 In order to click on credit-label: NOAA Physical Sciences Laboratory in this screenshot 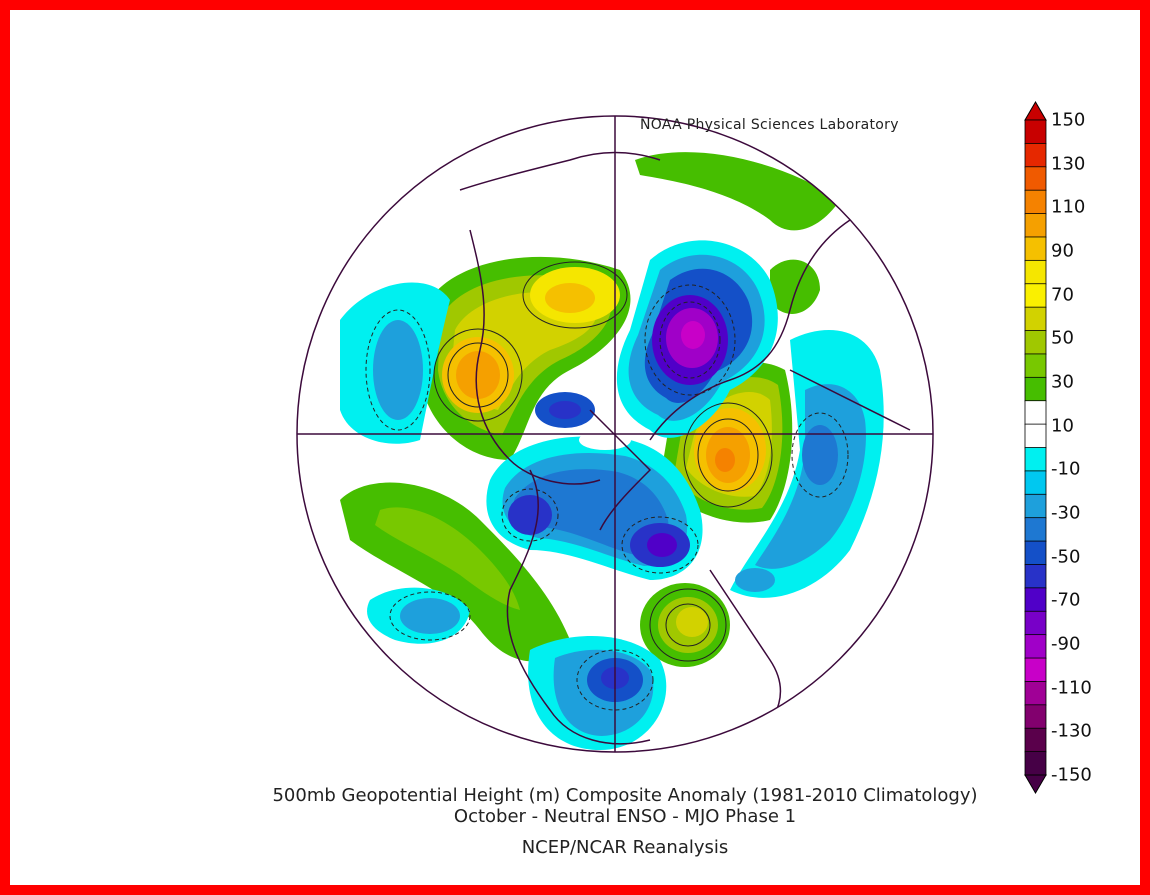, I will do `click(769, 125)`.